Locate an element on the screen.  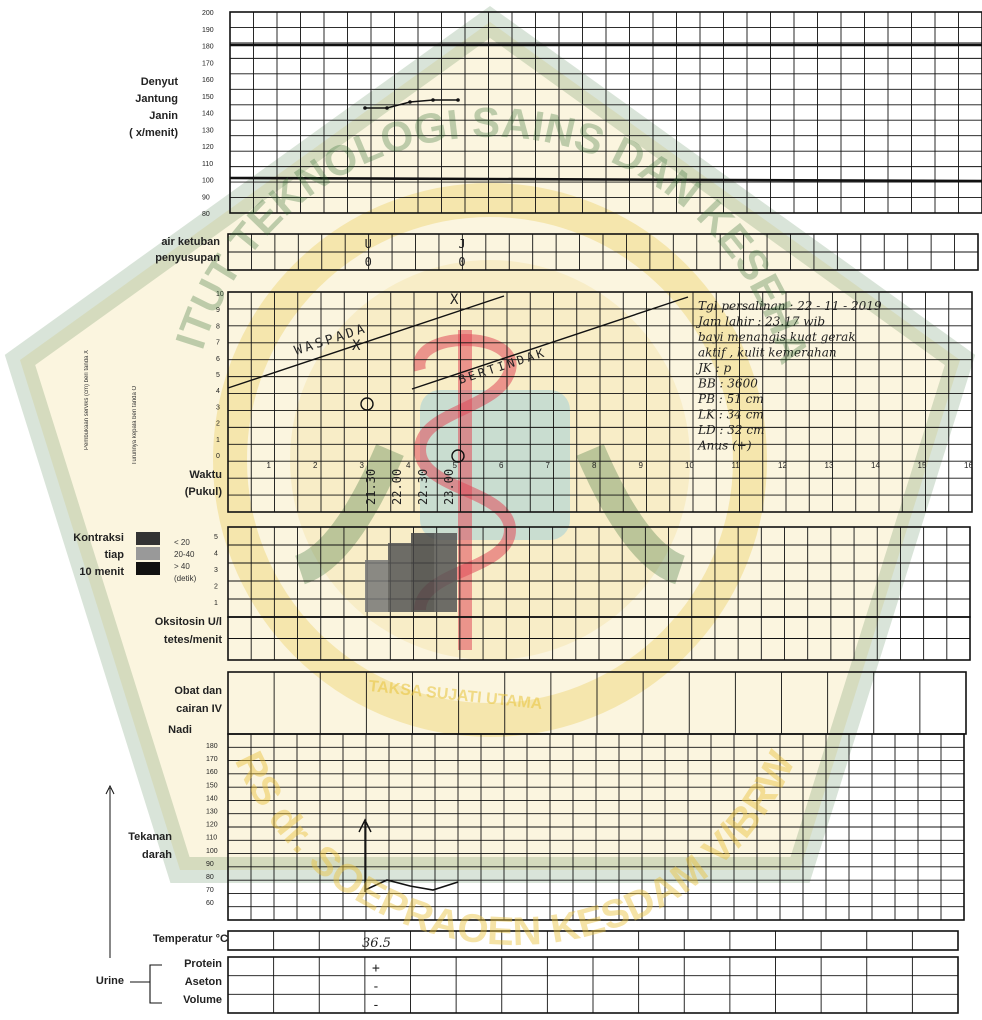
urine-grid is located at coordinates (593, 985).